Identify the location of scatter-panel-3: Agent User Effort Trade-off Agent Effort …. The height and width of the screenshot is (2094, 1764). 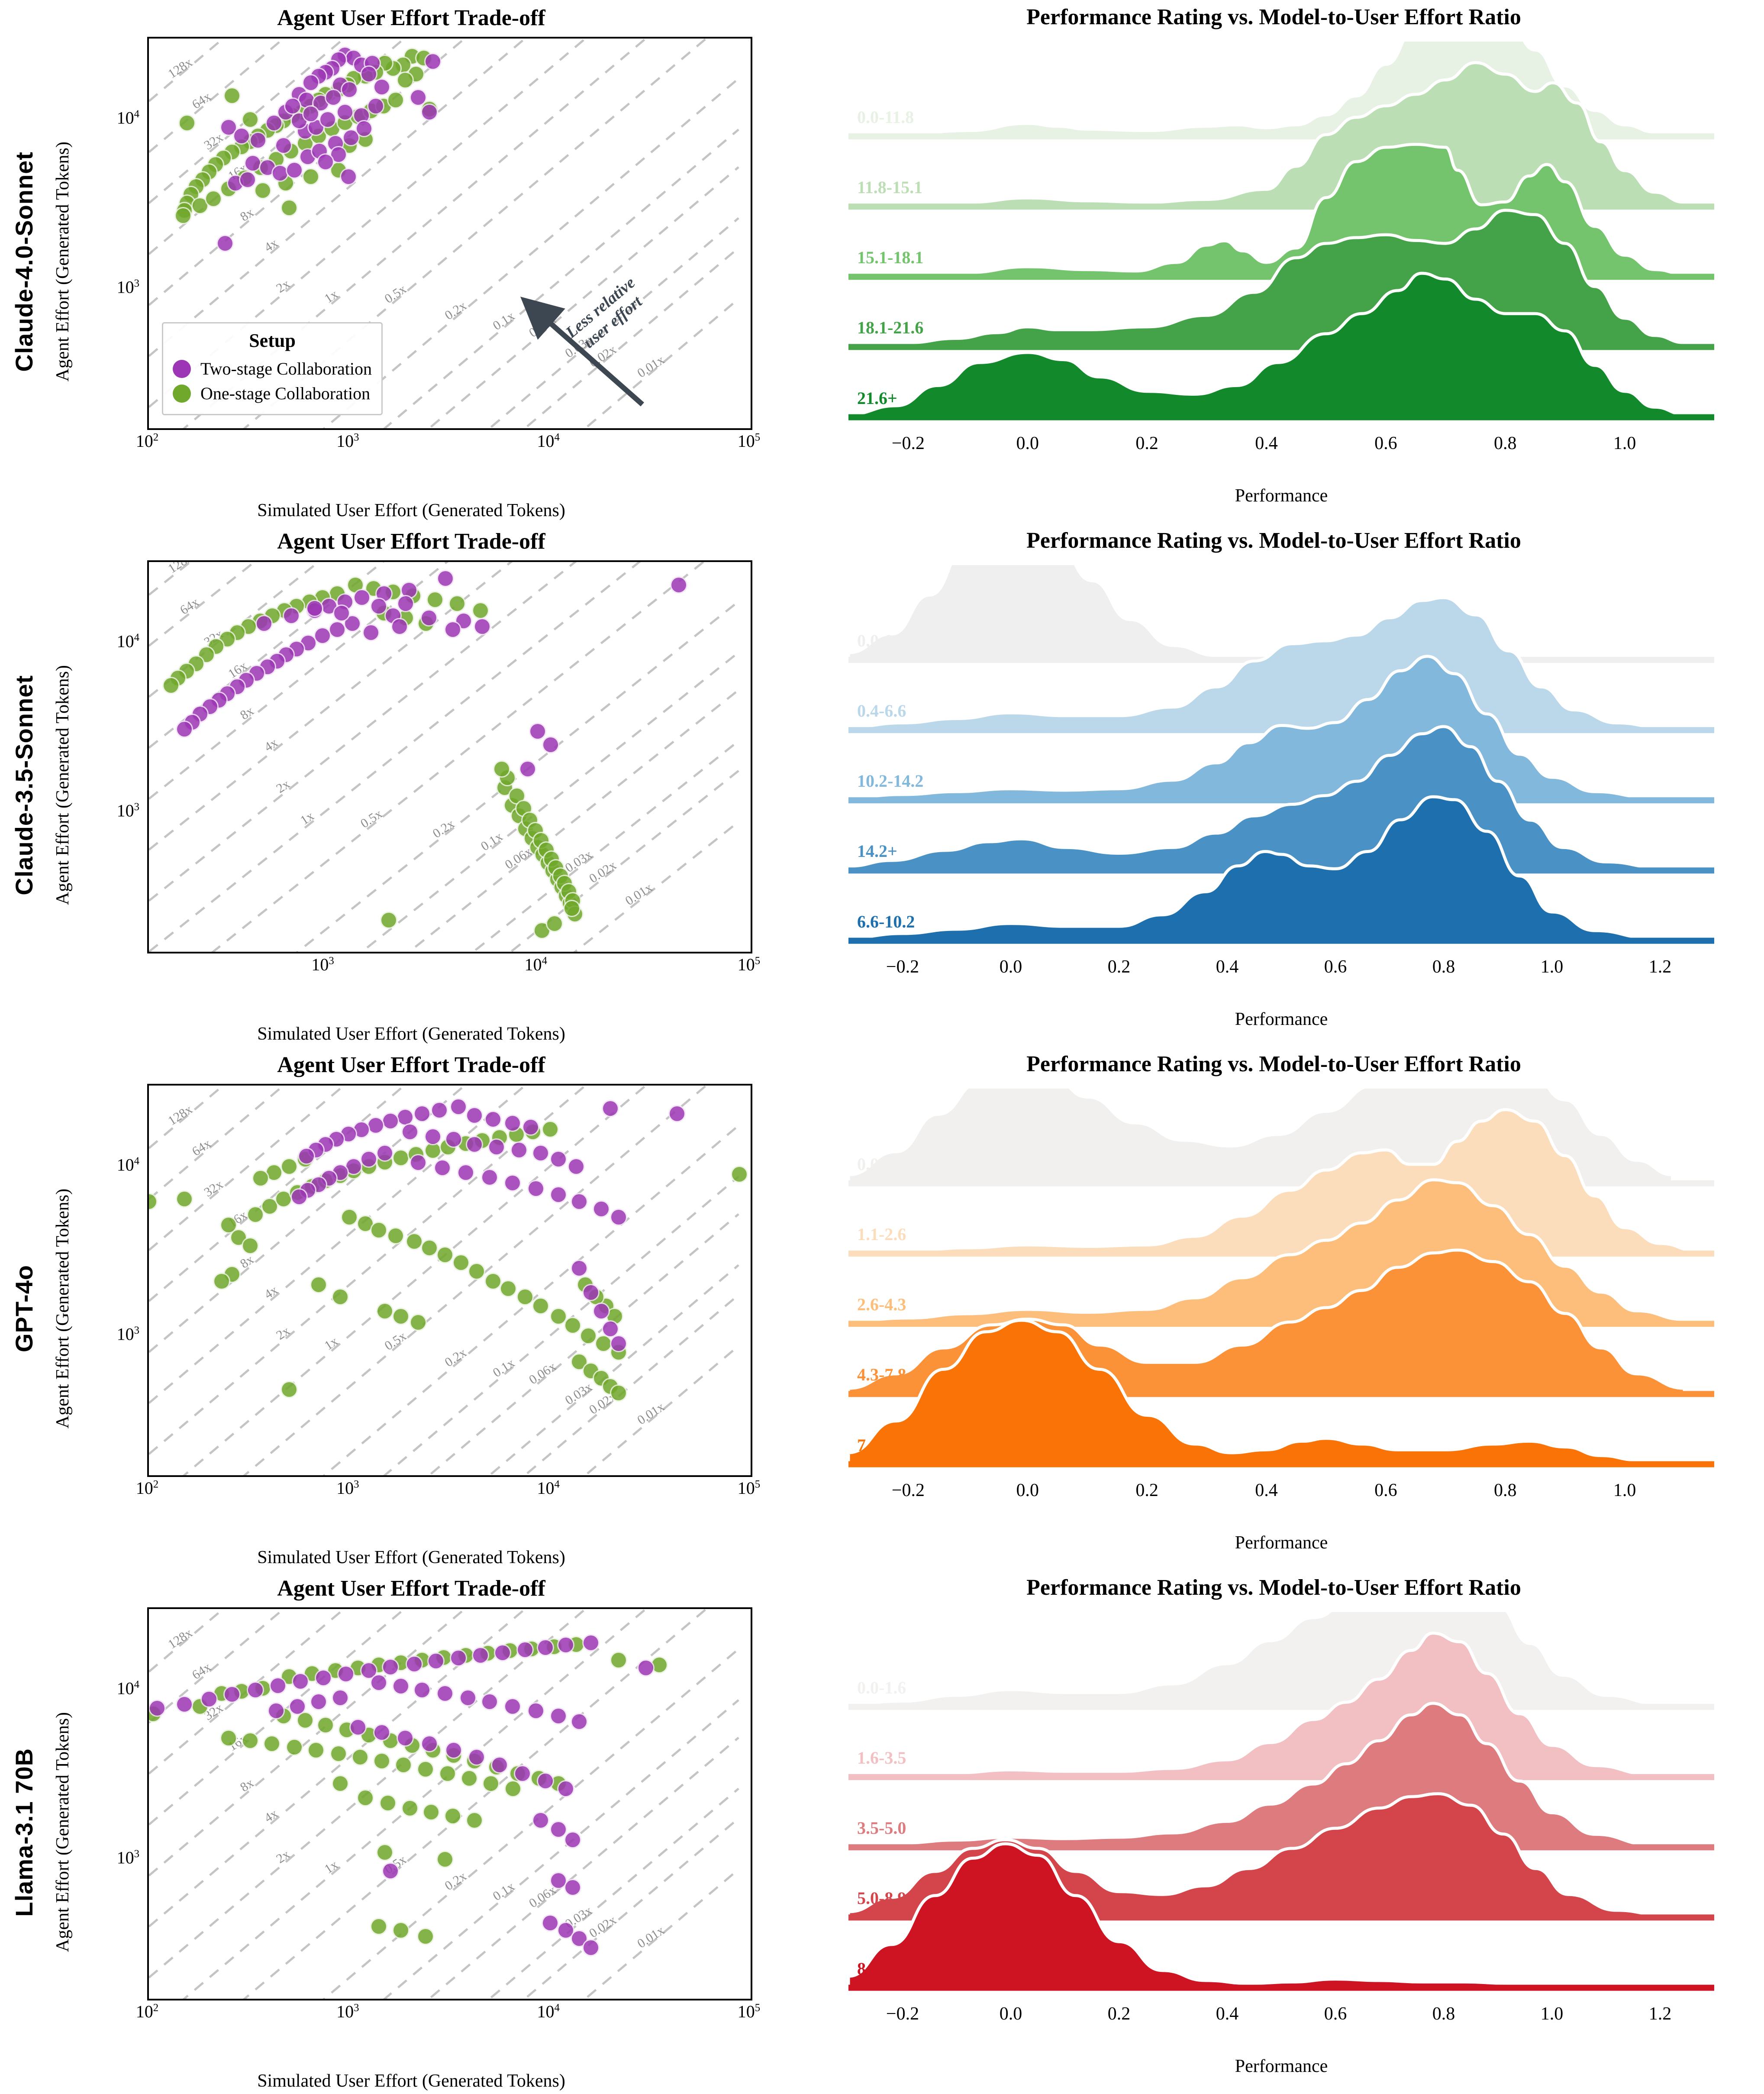
(411, 1308).